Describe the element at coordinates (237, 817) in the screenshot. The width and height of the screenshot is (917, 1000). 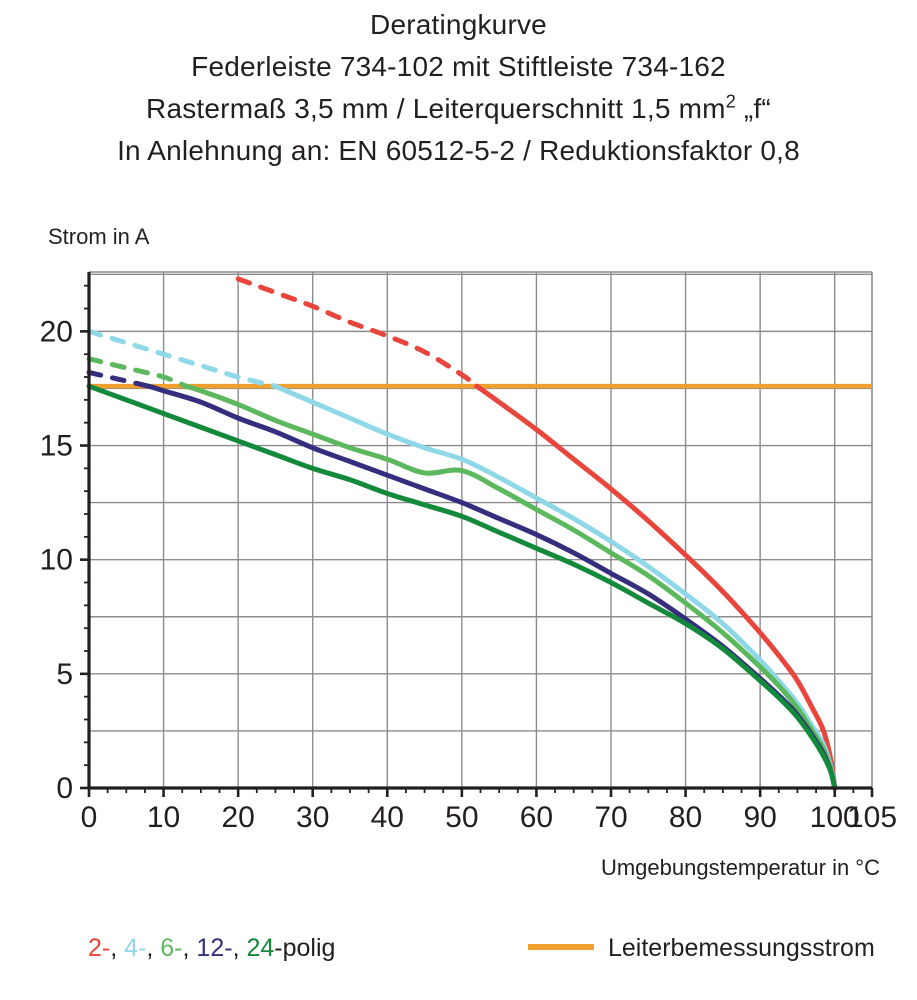
I see `x-axis-tick-label: 20` at that location.